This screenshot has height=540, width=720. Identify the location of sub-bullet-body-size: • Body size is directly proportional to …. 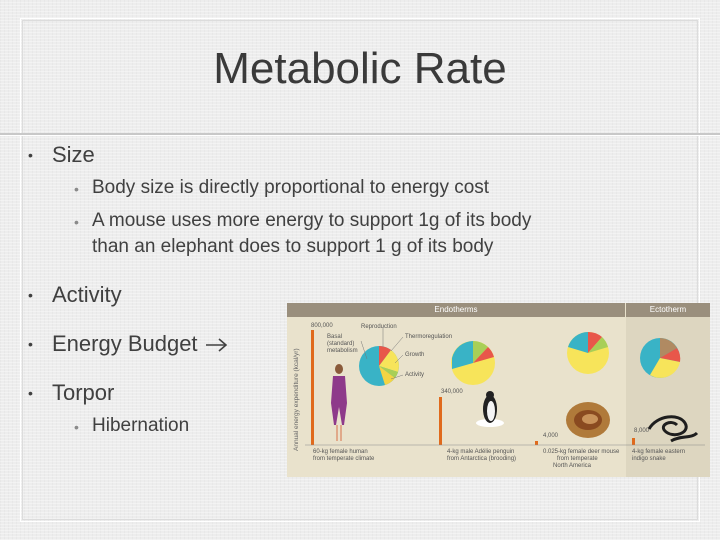
(282, 188).